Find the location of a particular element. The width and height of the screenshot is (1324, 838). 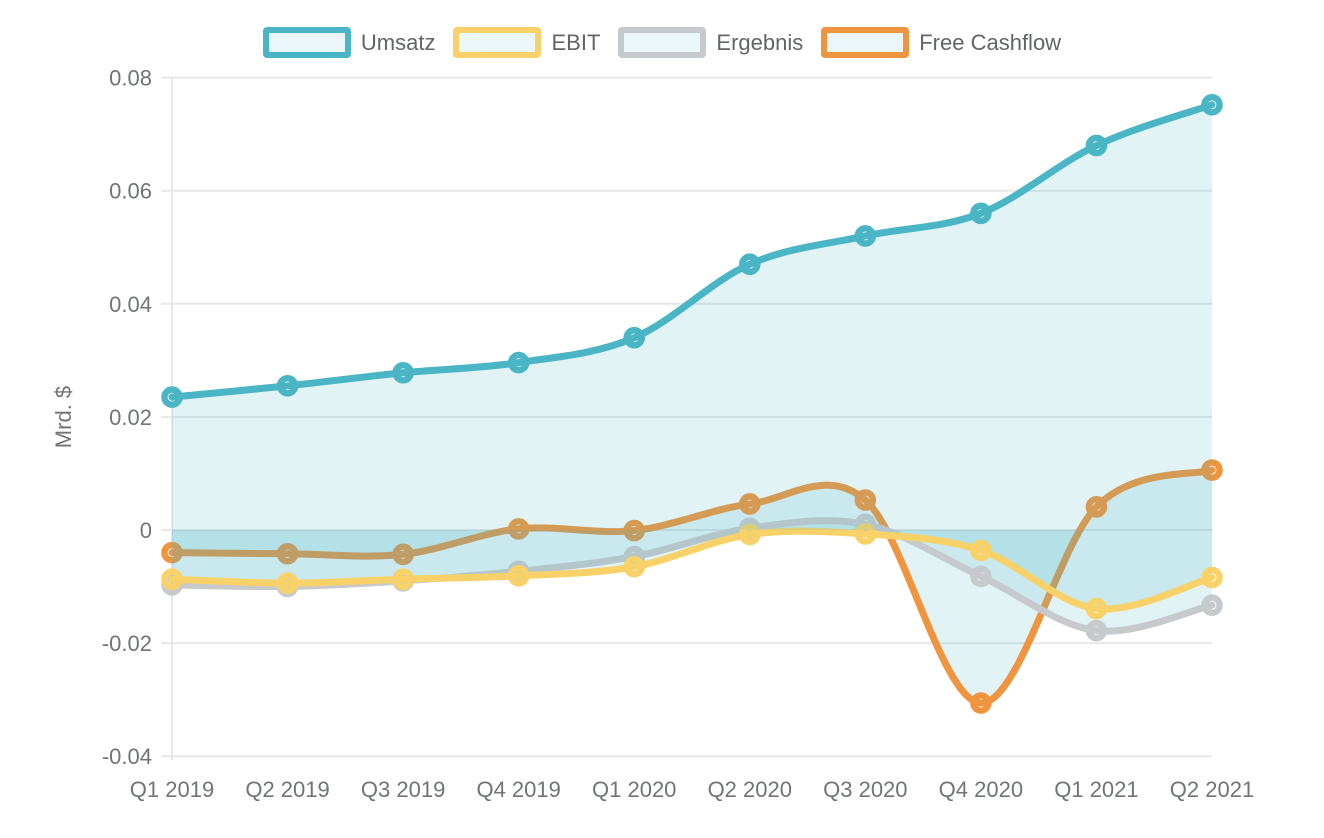

legend-swatch-ergebnis is located at coordinates (662, 42).